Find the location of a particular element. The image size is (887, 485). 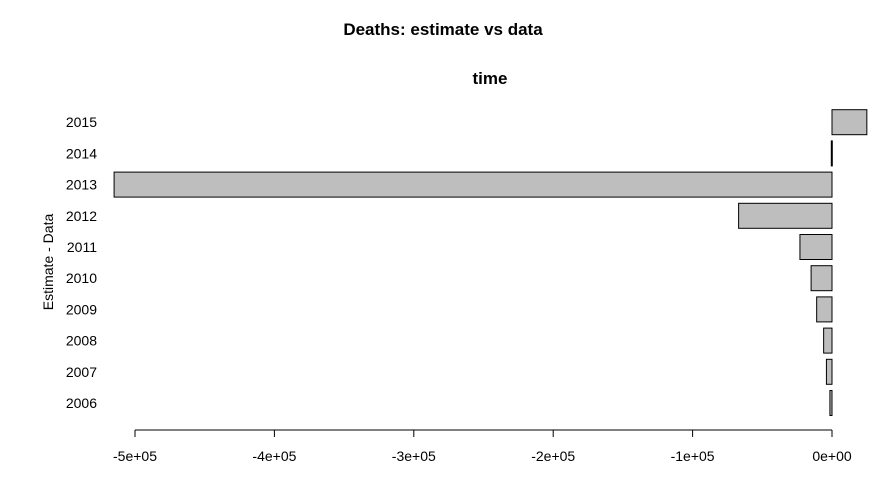

y-axis-label: Estimate - Data is located at coordinates (48, 262).